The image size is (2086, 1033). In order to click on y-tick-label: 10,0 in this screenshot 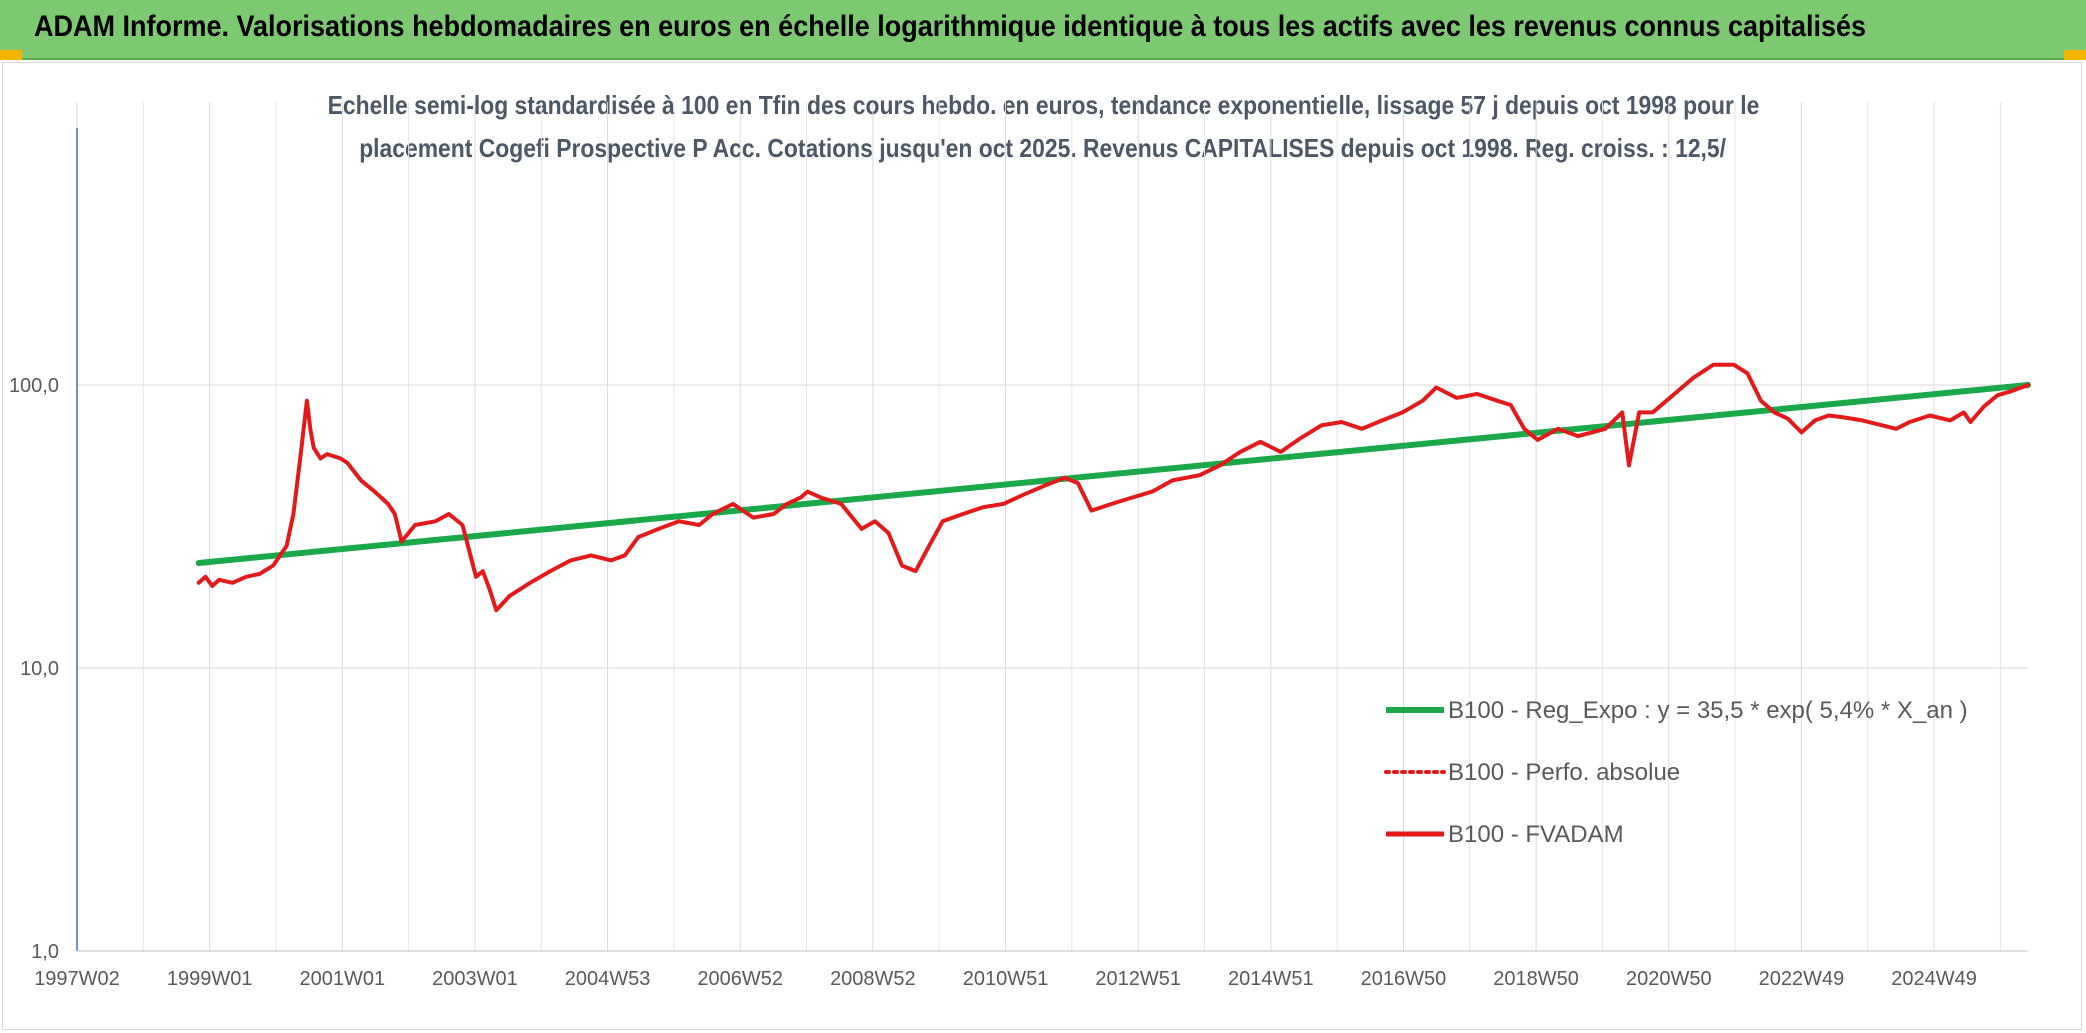, I will do `click(39, 669)`.